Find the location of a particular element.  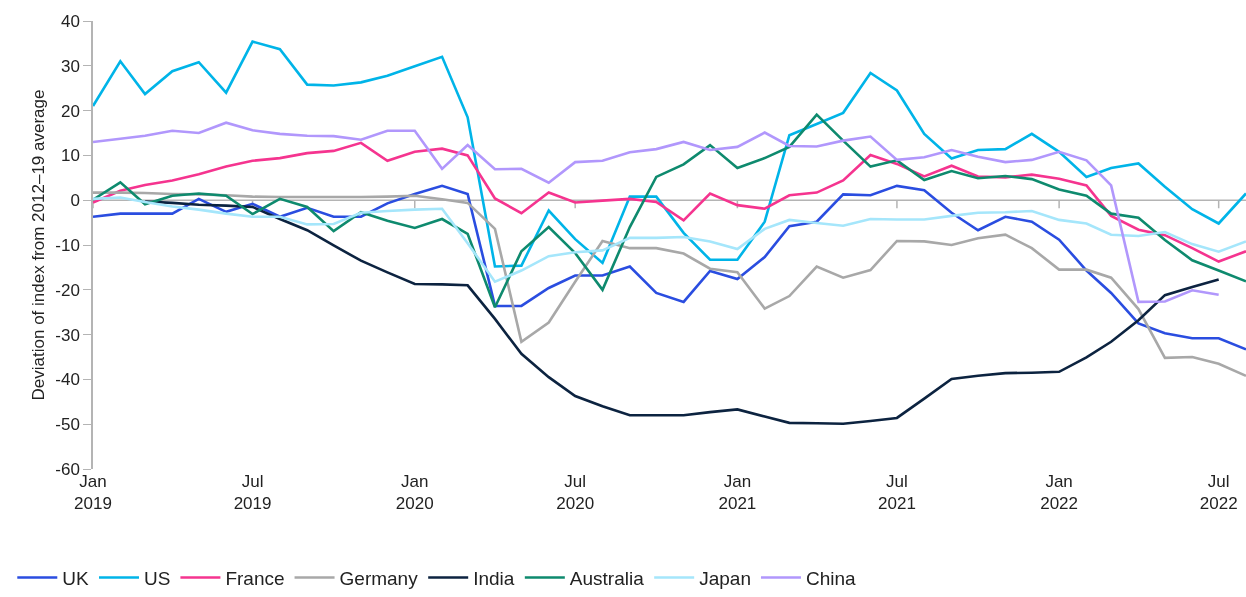

x-tick-label: Jan 2021 is located at coordinates (737, 493).